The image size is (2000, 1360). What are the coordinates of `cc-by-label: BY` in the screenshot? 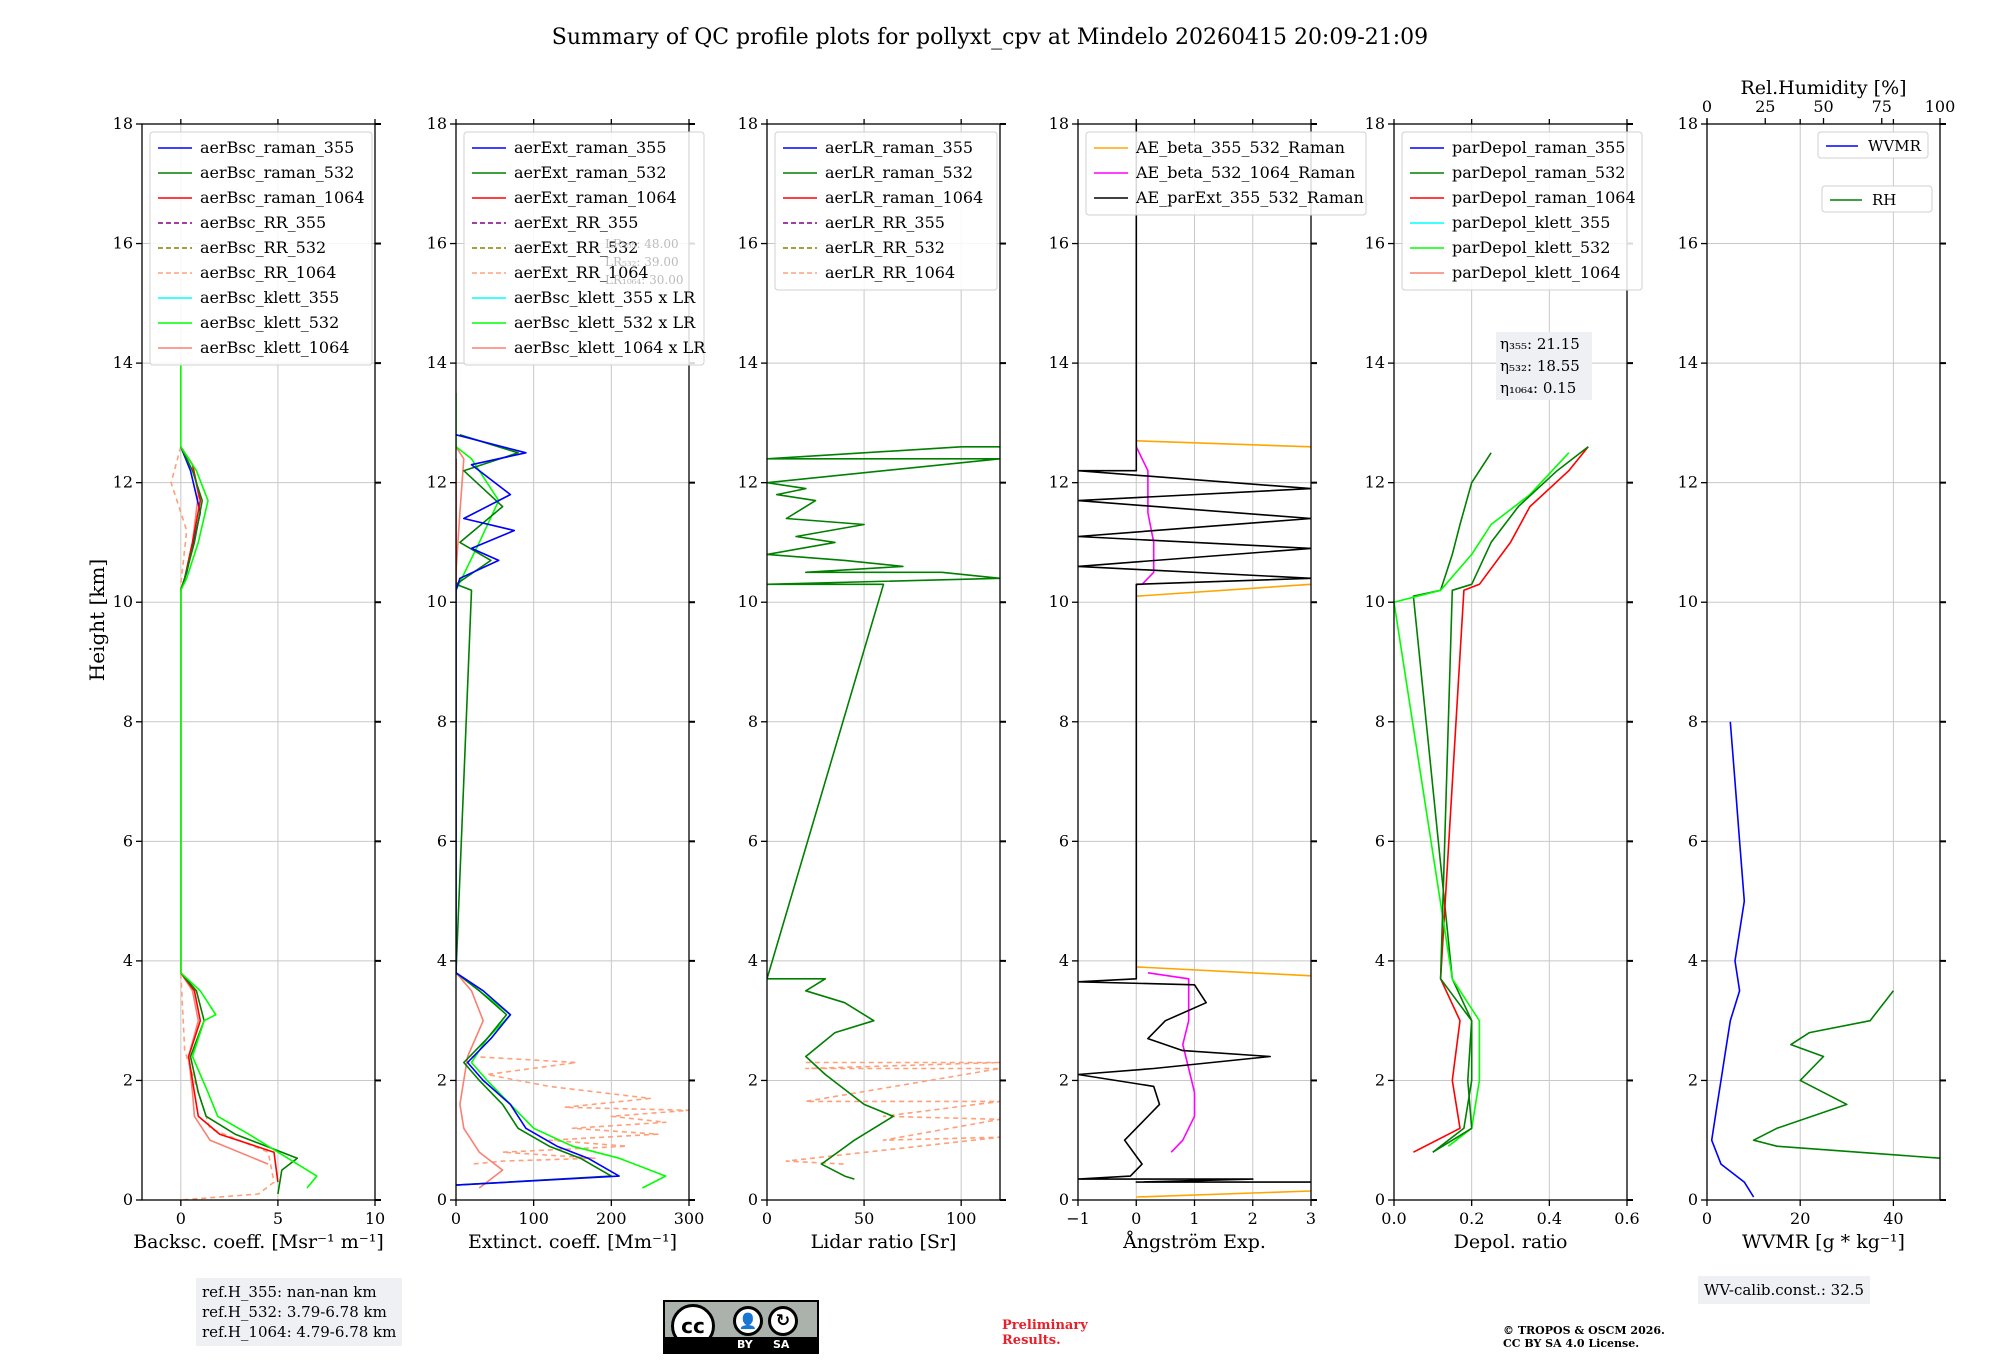 It's located at (745, 1344).